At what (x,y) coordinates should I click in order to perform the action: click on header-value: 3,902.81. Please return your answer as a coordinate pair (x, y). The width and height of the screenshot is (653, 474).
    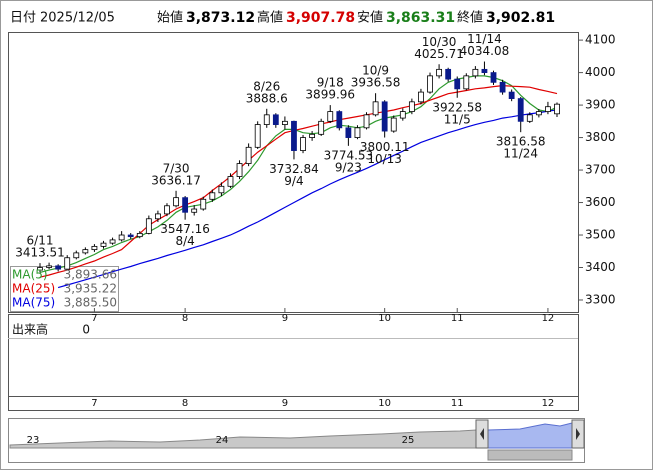
    Looking at the image, I should click on (520, 18).